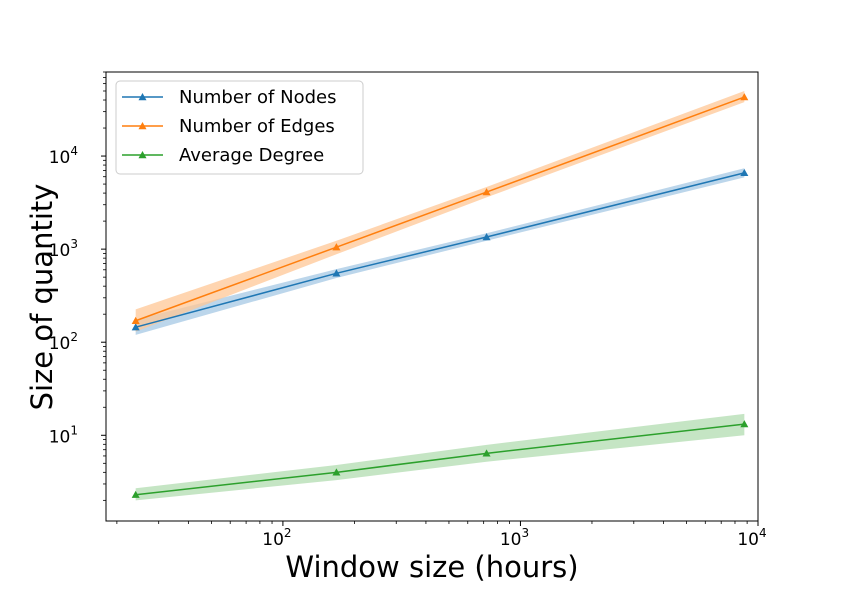  Describe the element at coordinates (257, 97) in the screenshot. I see `legend-label: Number of Nodes` at that location.